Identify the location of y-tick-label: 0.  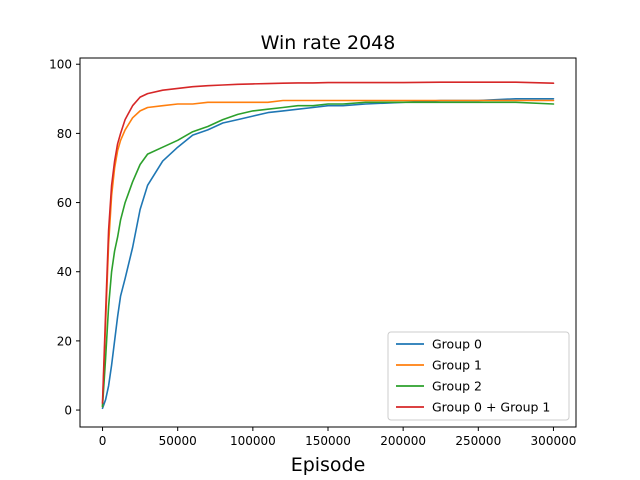
(68, 411).